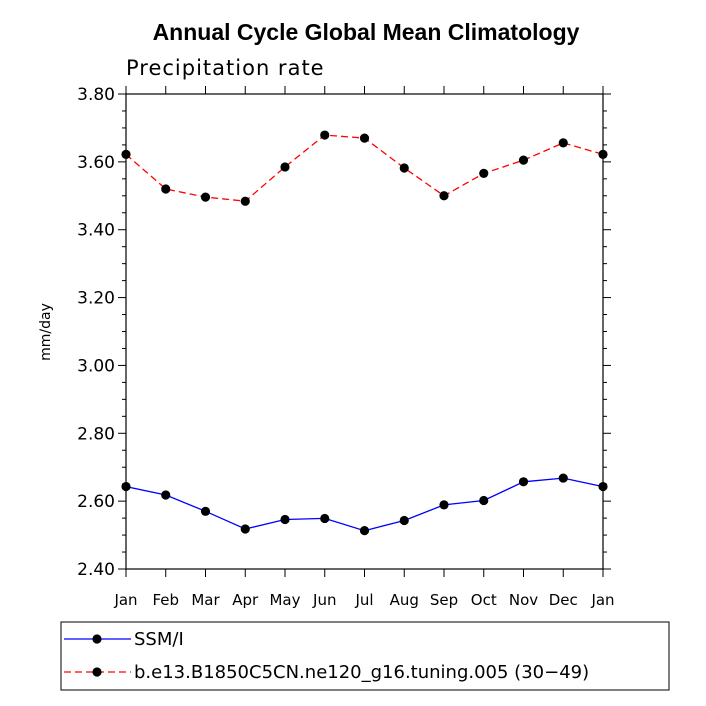 Image resolution: width=706 pixels, height=706 pixels. What do you see at coordinates (444, 600) in the screenshot?
I see `x-tick-label: Sep` at bounding box center [444, 600].